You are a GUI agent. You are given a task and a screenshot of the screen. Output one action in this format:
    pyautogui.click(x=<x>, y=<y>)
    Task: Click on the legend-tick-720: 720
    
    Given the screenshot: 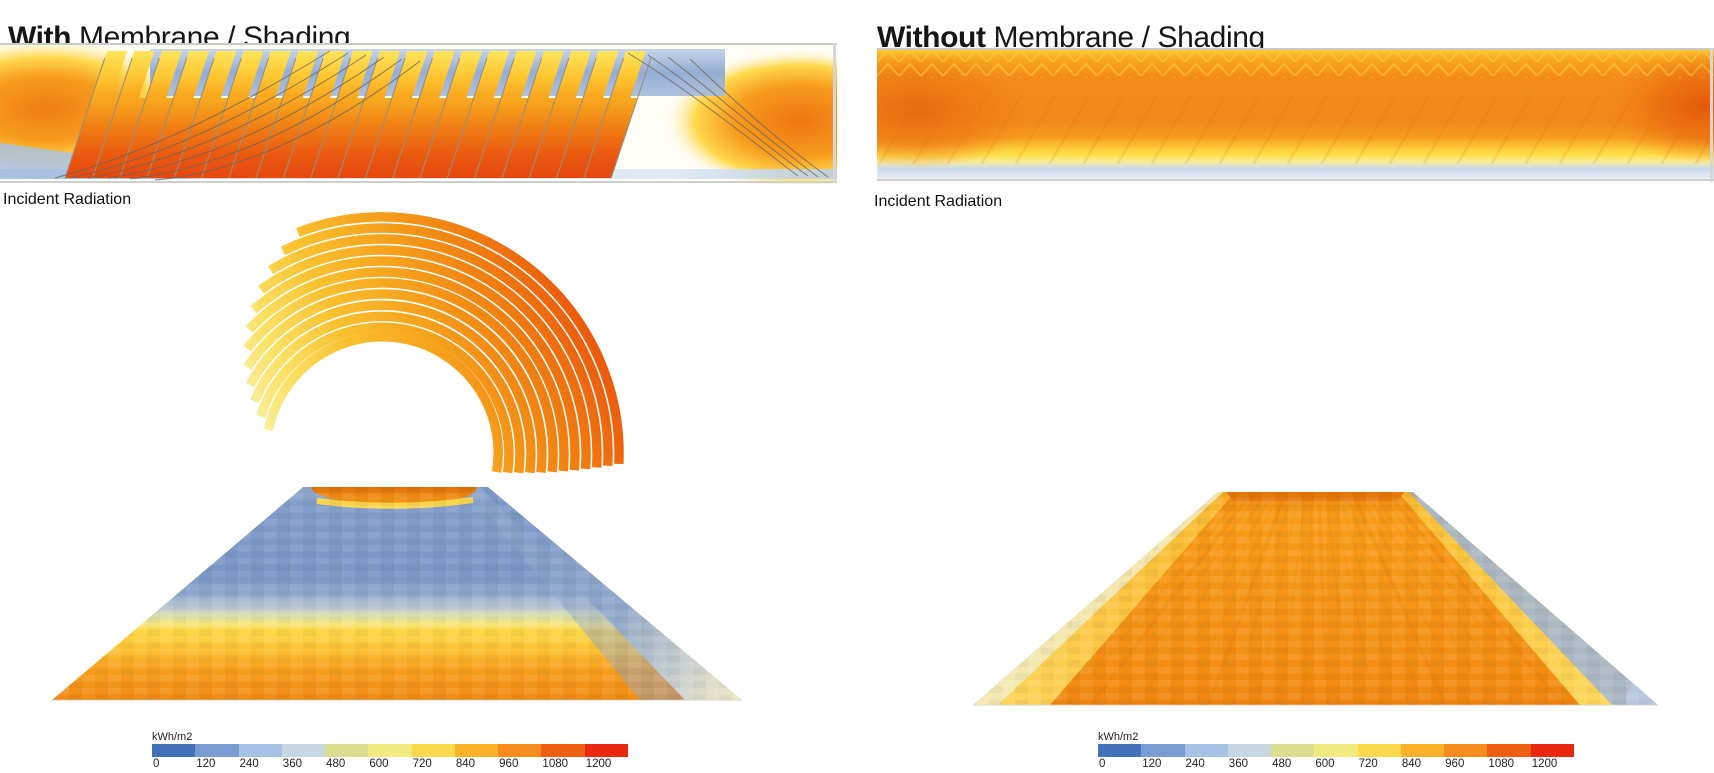 What is the action you would take?
    pyautogui.click(x=422, y=764)
    